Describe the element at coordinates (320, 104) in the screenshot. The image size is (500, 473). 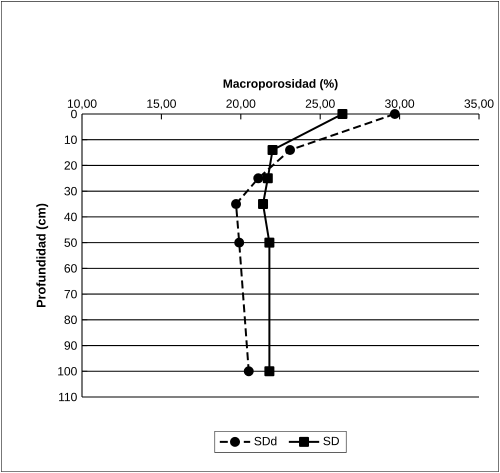
I see `x-tick-label: 25,00` at that location.